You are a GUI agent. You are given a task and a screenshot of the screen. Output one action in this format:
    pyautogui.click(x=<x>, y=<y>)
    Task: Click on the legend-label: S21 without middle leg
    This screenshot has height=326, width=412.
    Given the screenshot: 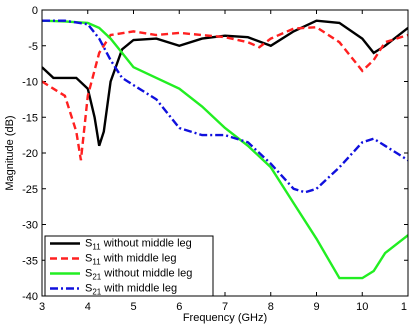 What is the action you would take?
    pyautogui.click(x=138, y=275)
    